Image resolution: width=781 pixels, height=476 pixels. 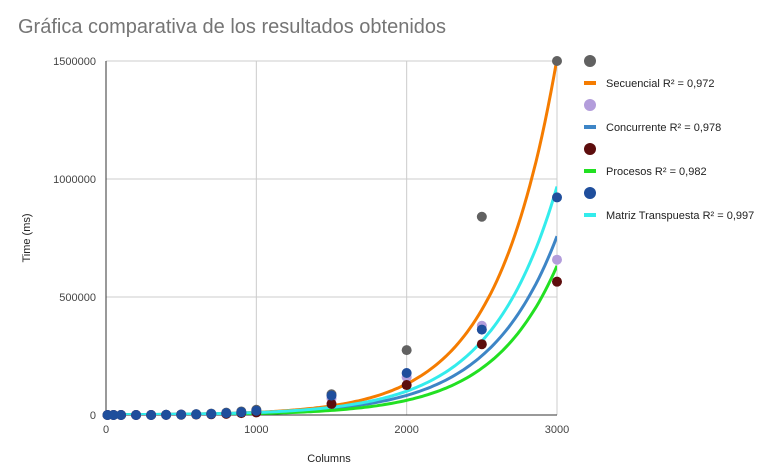 What do you see at coordinates (93, 416) in the screenshot?
I see `y-tick-label: 0` at bounding box center [93, 416].